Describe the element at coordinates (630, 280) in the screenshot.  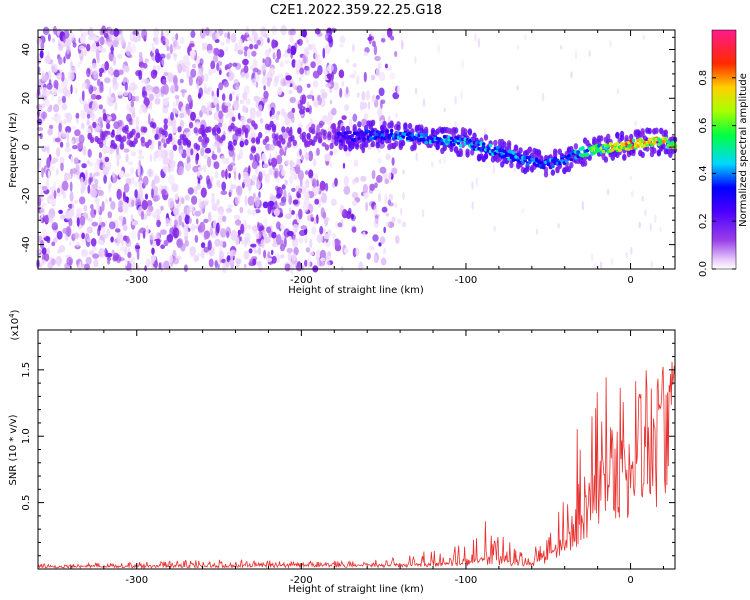
I see `x-tick-label: 0` at that location.